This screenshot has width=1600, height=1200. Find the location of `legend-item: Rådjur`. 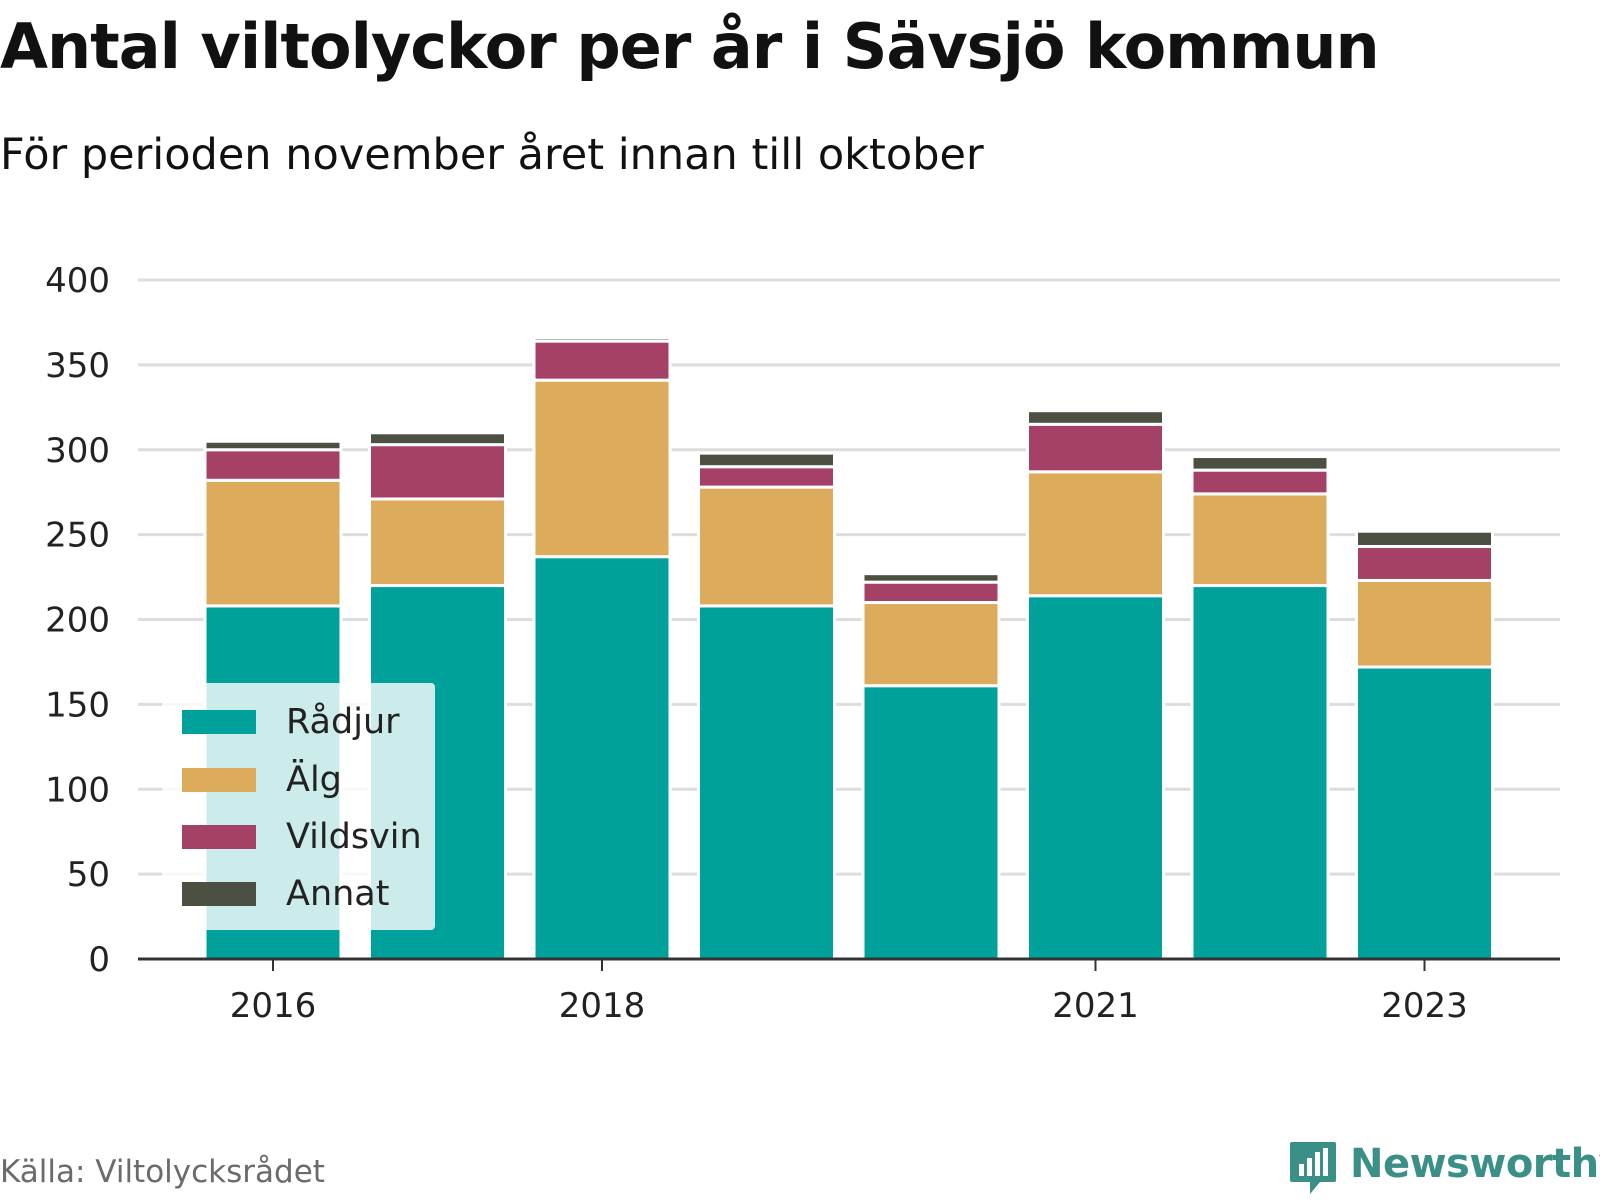

legend-item: Rådjur is located at coordinates (291, 722).